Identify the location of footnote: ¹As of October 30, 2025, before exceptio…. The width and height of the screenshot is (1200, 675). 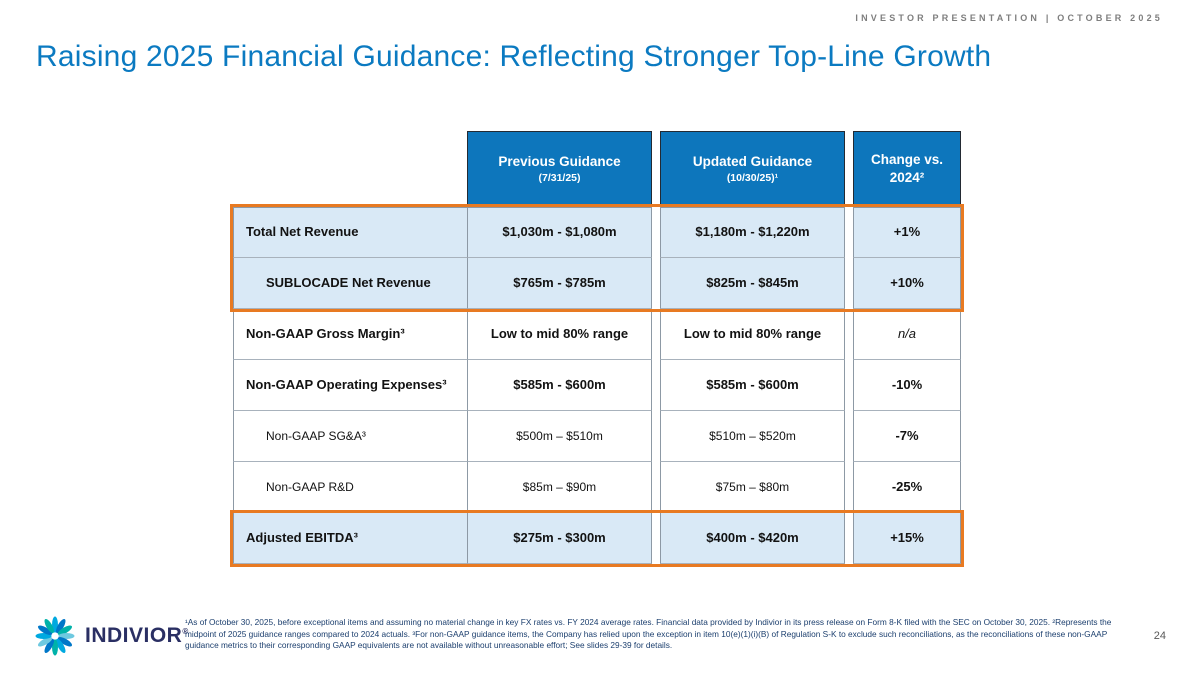
(648, 634).